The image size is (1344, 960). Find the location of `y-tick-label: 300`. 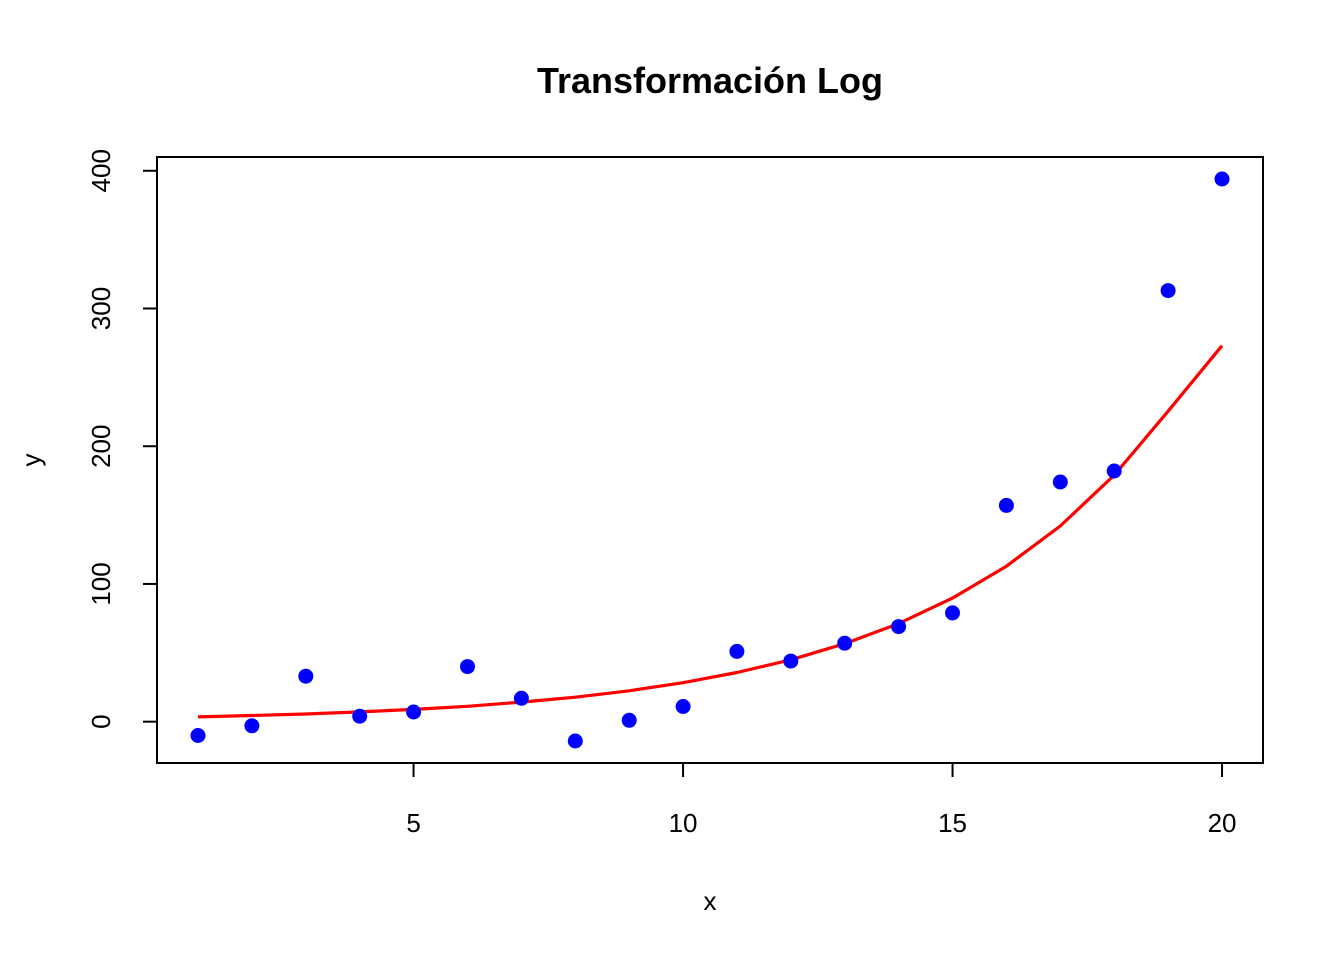

y-tick-label: 300 is located at coordinates (101, 308).